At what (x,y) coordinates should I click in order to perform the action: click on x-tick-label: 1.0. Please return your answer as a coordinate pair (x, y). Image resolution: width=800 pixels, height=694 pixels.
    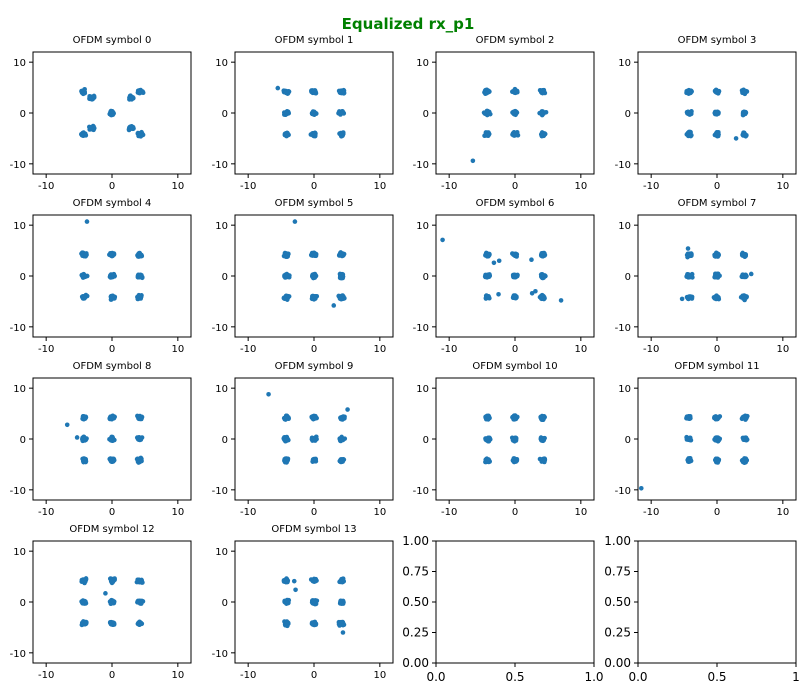
    Looking at the image, I should click on (593, 677).